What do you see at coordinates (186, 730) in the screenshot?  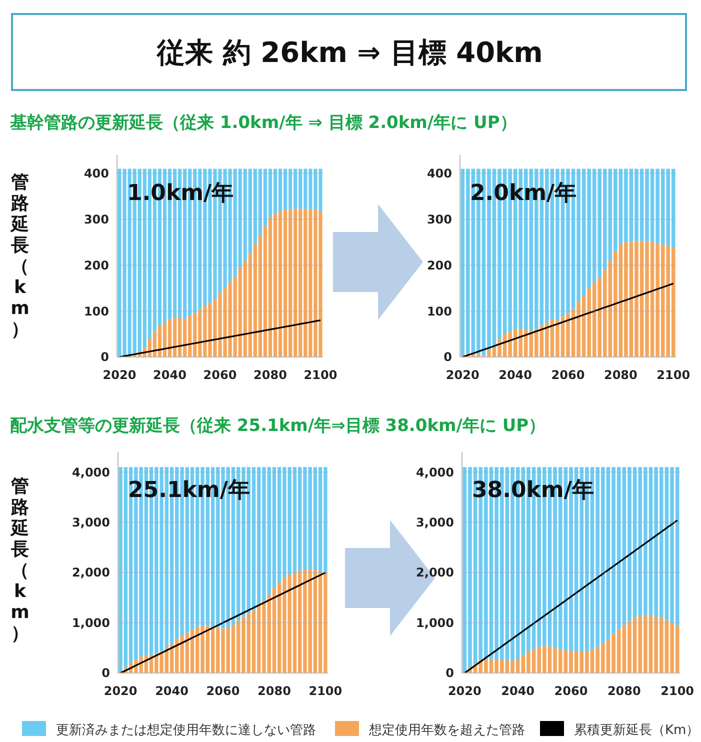 I see `legend-label: 更新済みまたは想定使用年数に達しない管路` at bounding box center [186, 730].